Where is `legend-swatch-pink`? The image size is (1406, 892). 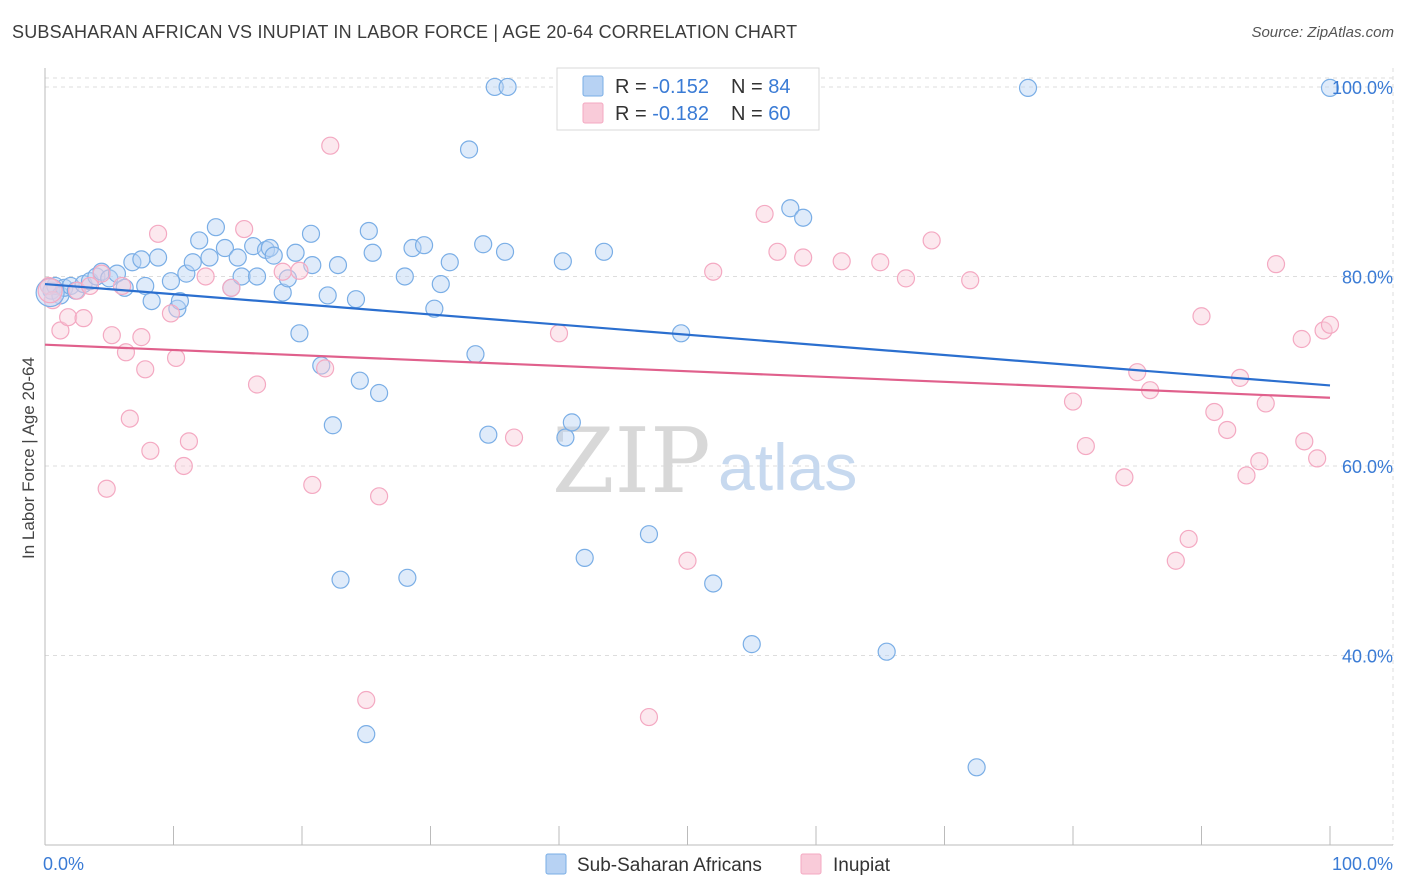
legend-swatch-pink is located at coordinates (593, 113).